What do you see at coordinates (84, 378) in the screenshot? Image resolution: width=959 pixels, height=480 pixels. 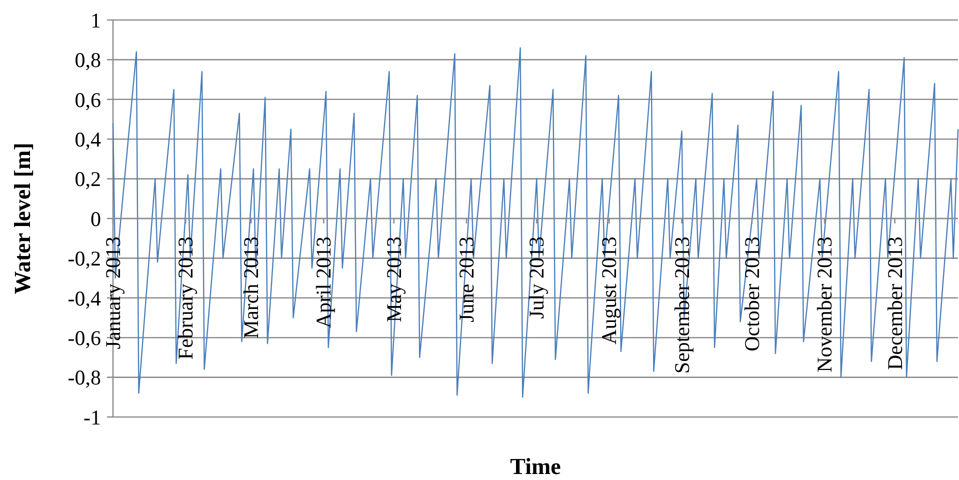 I see `y-tick-label: -0,8` at bounding box center [84, 378].